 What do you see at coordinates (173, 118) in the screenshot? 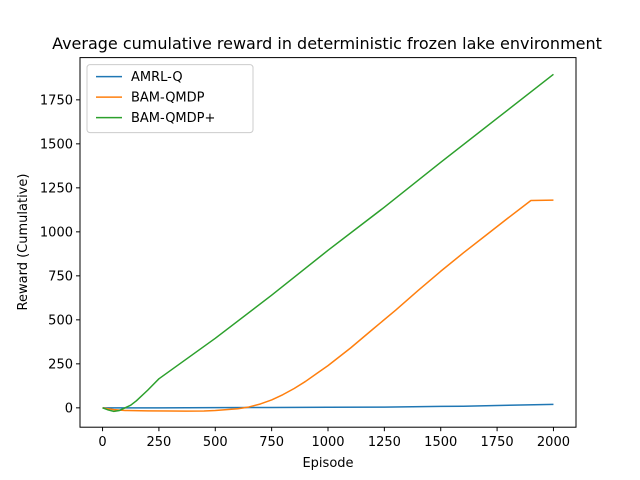
I see `legend-entry-label: BAM-QMDP+` at bounding box center [173, 118].